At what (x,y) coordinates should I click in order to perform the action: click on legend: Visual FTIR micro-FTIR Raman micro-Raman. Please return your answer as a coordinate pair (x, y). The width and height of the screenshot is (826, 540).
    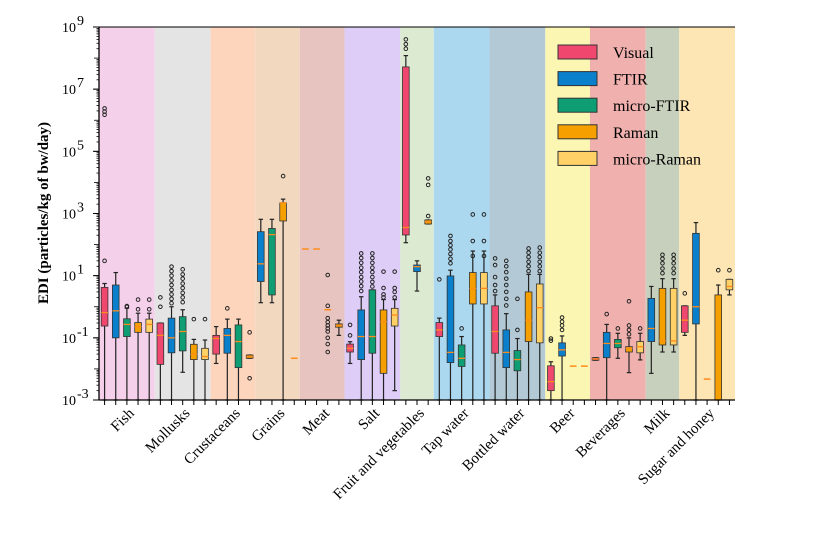
    Looking at the image, I should click on (629, 106).